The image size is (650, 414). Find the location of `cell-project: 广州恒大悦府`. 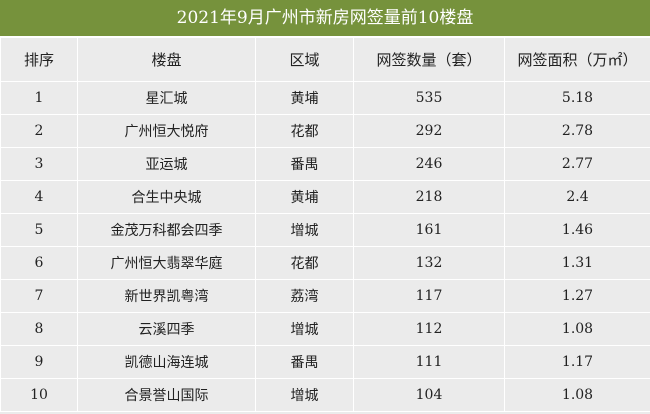

cell-project: 广州恒大悦府 is located at coordinates (166, 131).